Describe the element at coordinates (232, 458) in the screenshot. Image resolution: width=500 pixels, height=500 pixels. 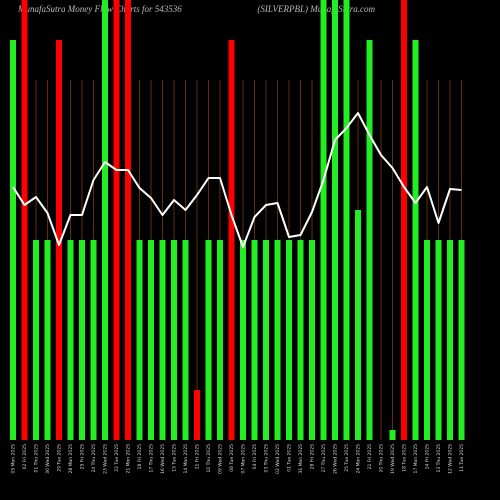
I see `x-tick-label: 08 Tue 2025` at that location.